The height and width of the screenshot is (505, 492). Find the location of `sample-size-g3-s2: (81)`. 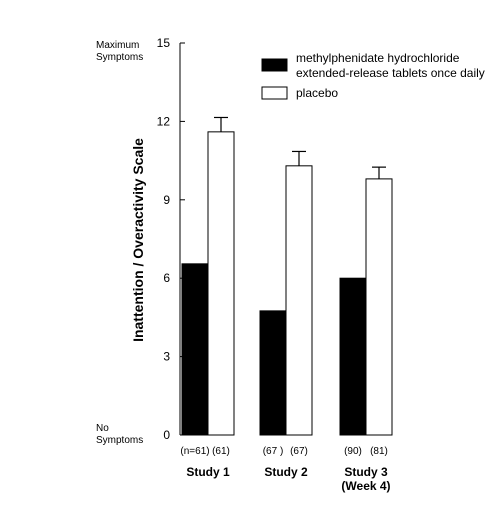

sample-size-g3-s2: (81) is located at coordinates (379, 451).